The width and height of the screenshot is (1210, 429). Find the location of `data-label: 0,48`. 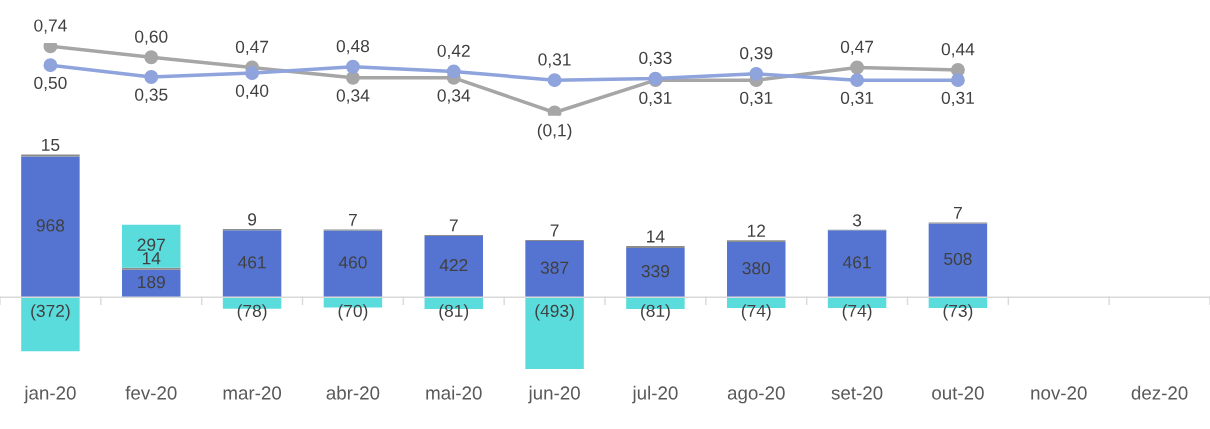

data-label: 0,48 is located at coordinates (353, 47).